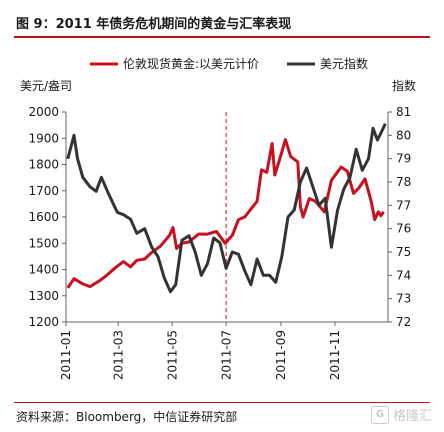 The height and width of the screenshot is (432, 444). I want to click on left-tick-label: 1600, so click(43, 217).